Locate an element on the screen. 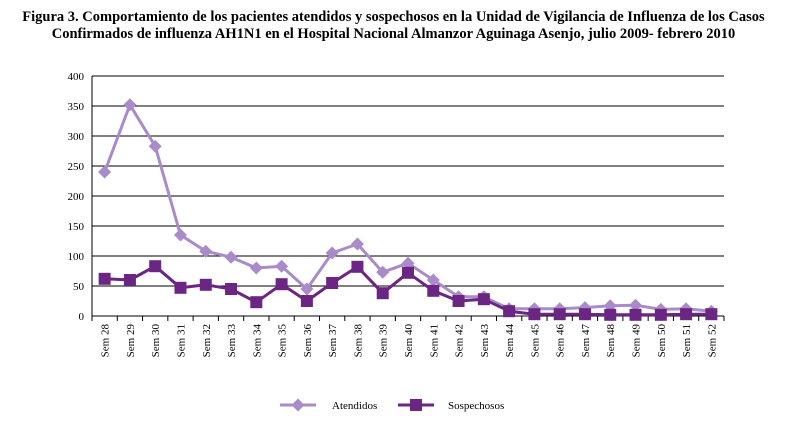  x-tick-label: Sem 29 is located at coordinates (131, 341).